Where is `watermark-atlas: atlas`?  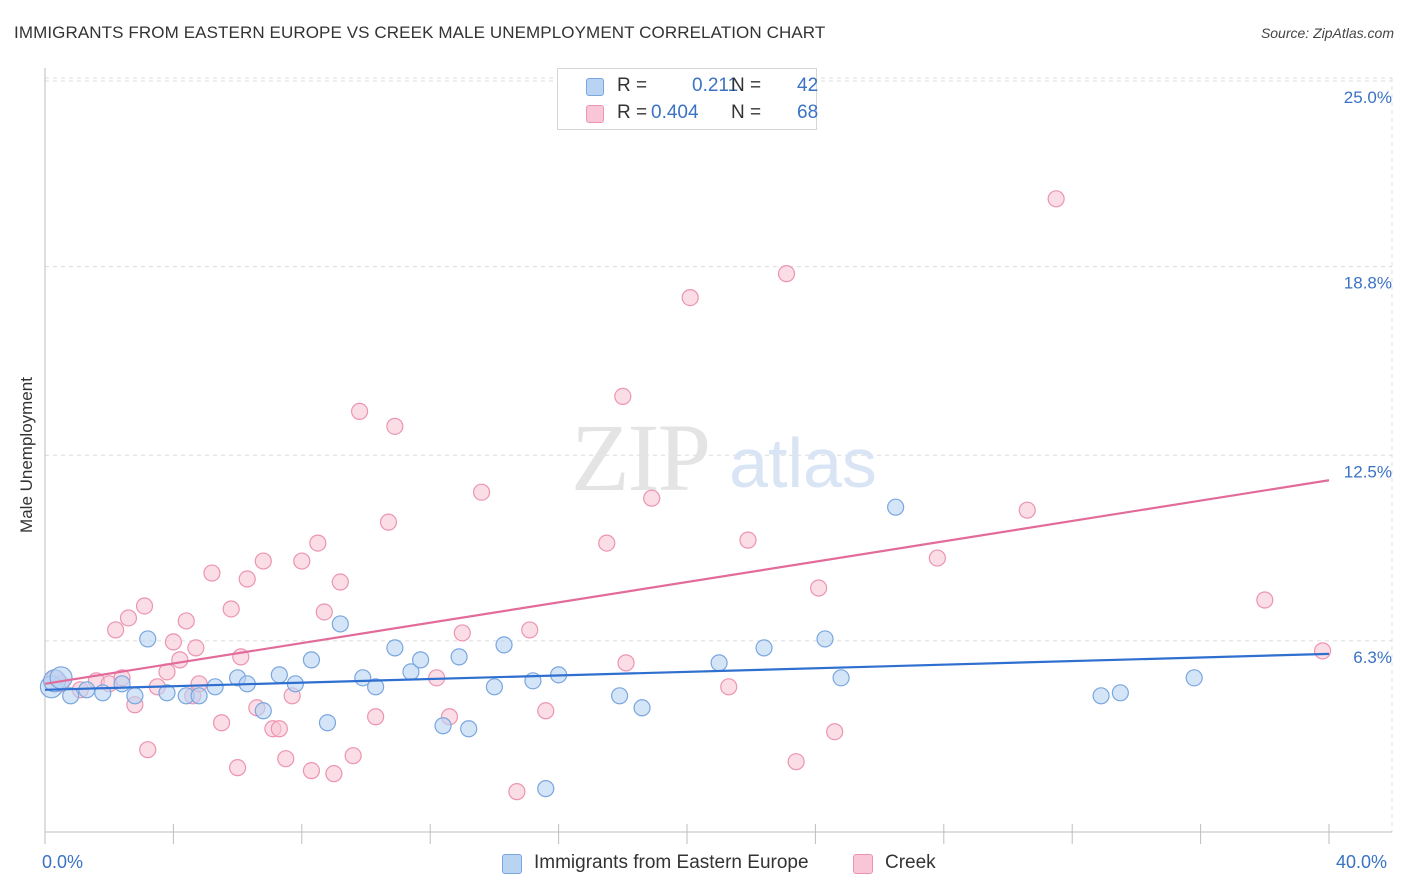 watermark-atlas: atlas is located at coordinates (803, 463).